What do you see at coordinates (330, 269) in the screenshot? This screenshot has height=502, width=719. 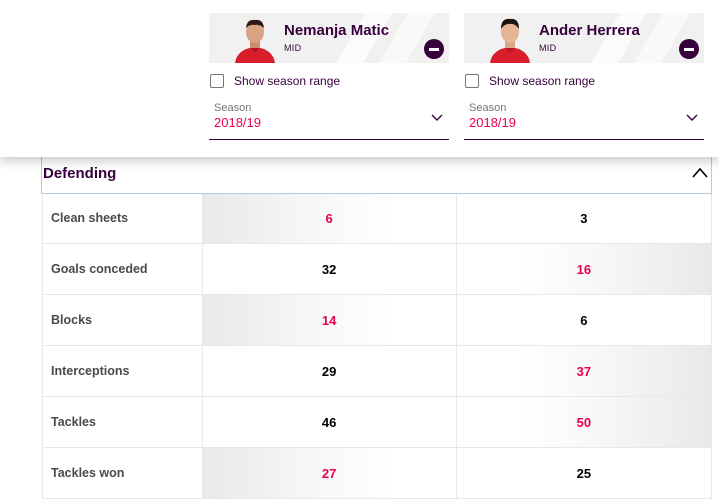 I see `stat-value-player-1: 32` at bounding box center [330, 269].